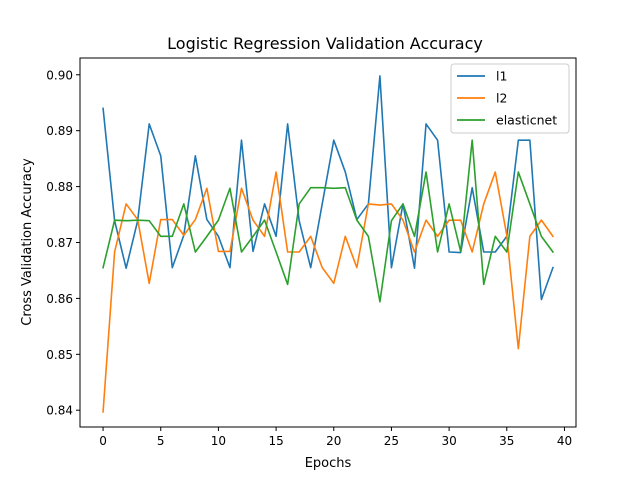 The width and height of the screenshot is (640, 480). I want to click on x-axis-label: Epochs, so click(328, 463).